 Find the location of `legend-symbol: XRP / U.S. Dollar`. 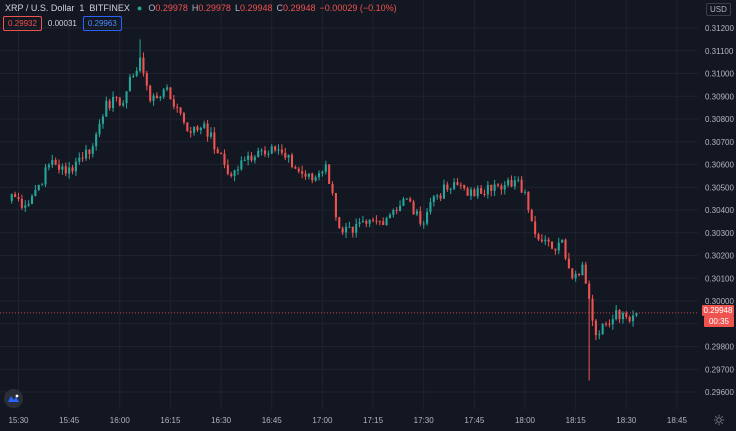

legend-symbol: XRP / U.S. Dollar is located at coordinates (40, 8).